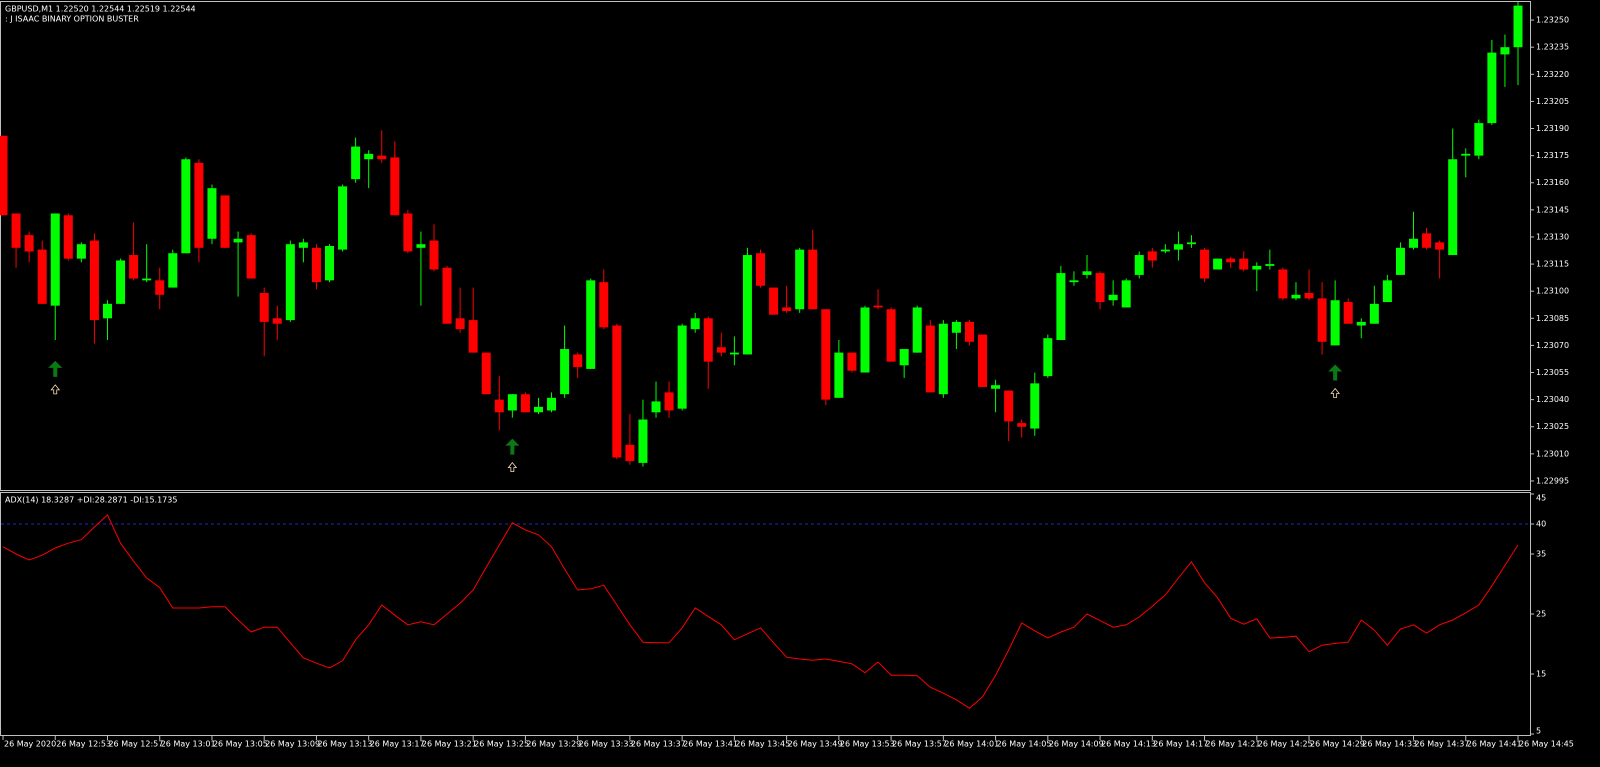  I want to click on y-tick-label: 1.23250, so click(1552, 20).